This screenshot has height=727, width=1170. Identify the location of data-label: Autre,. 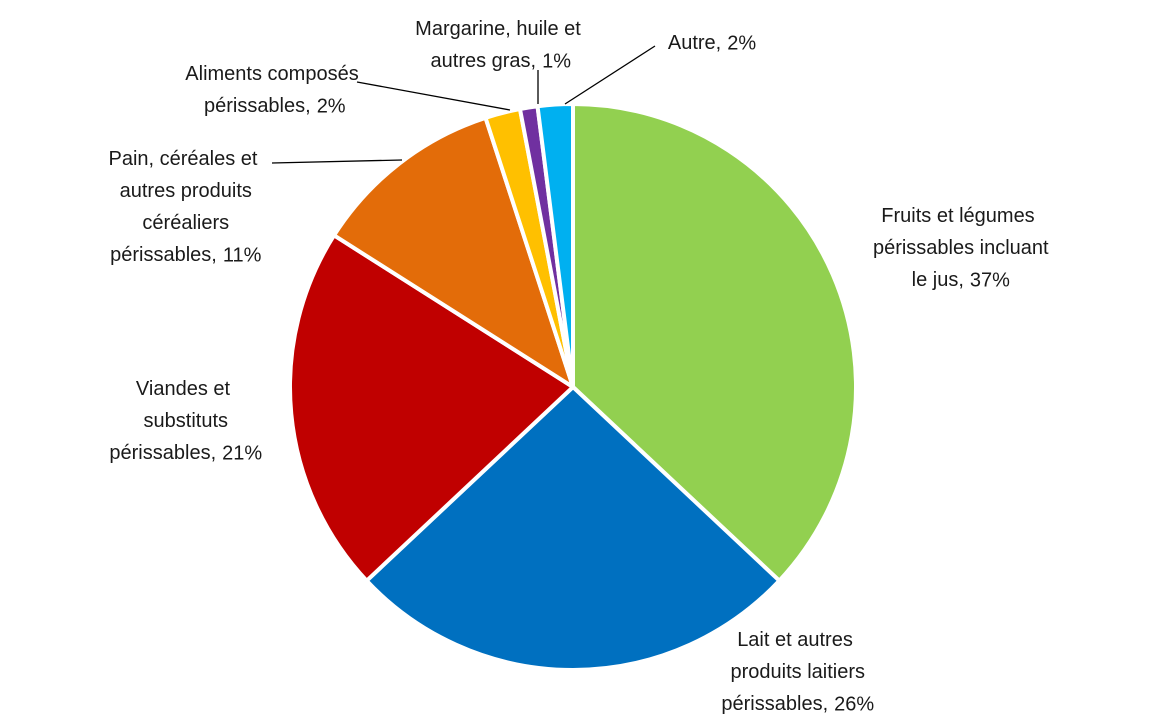
(694, 43).